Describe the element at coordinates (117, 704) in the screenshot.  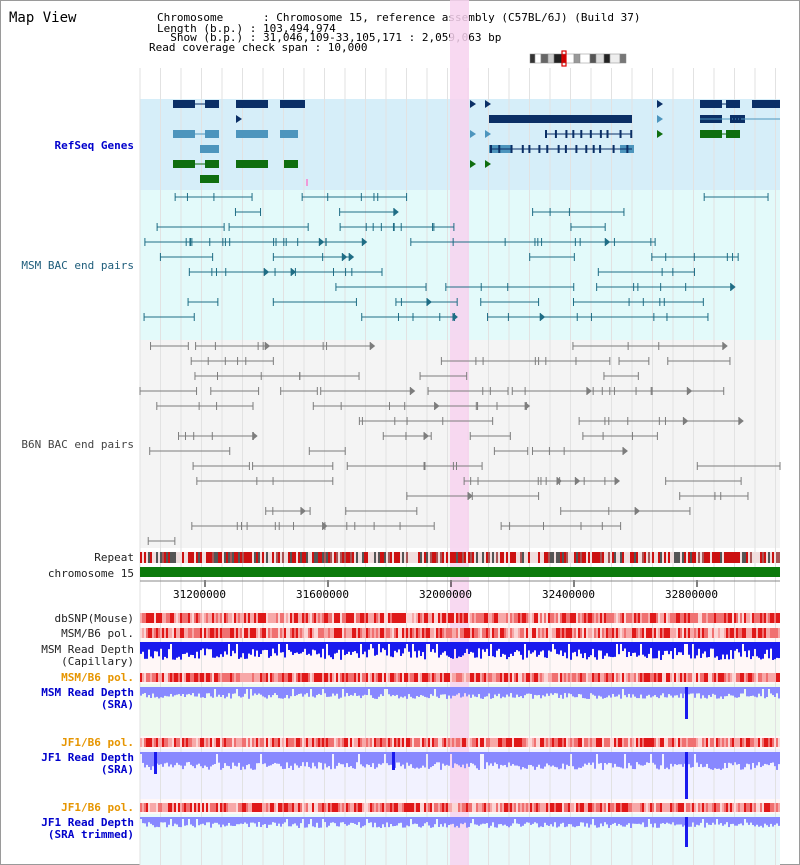
I see `label-msm-read-depth-sra-2: (SRA)` at that location.